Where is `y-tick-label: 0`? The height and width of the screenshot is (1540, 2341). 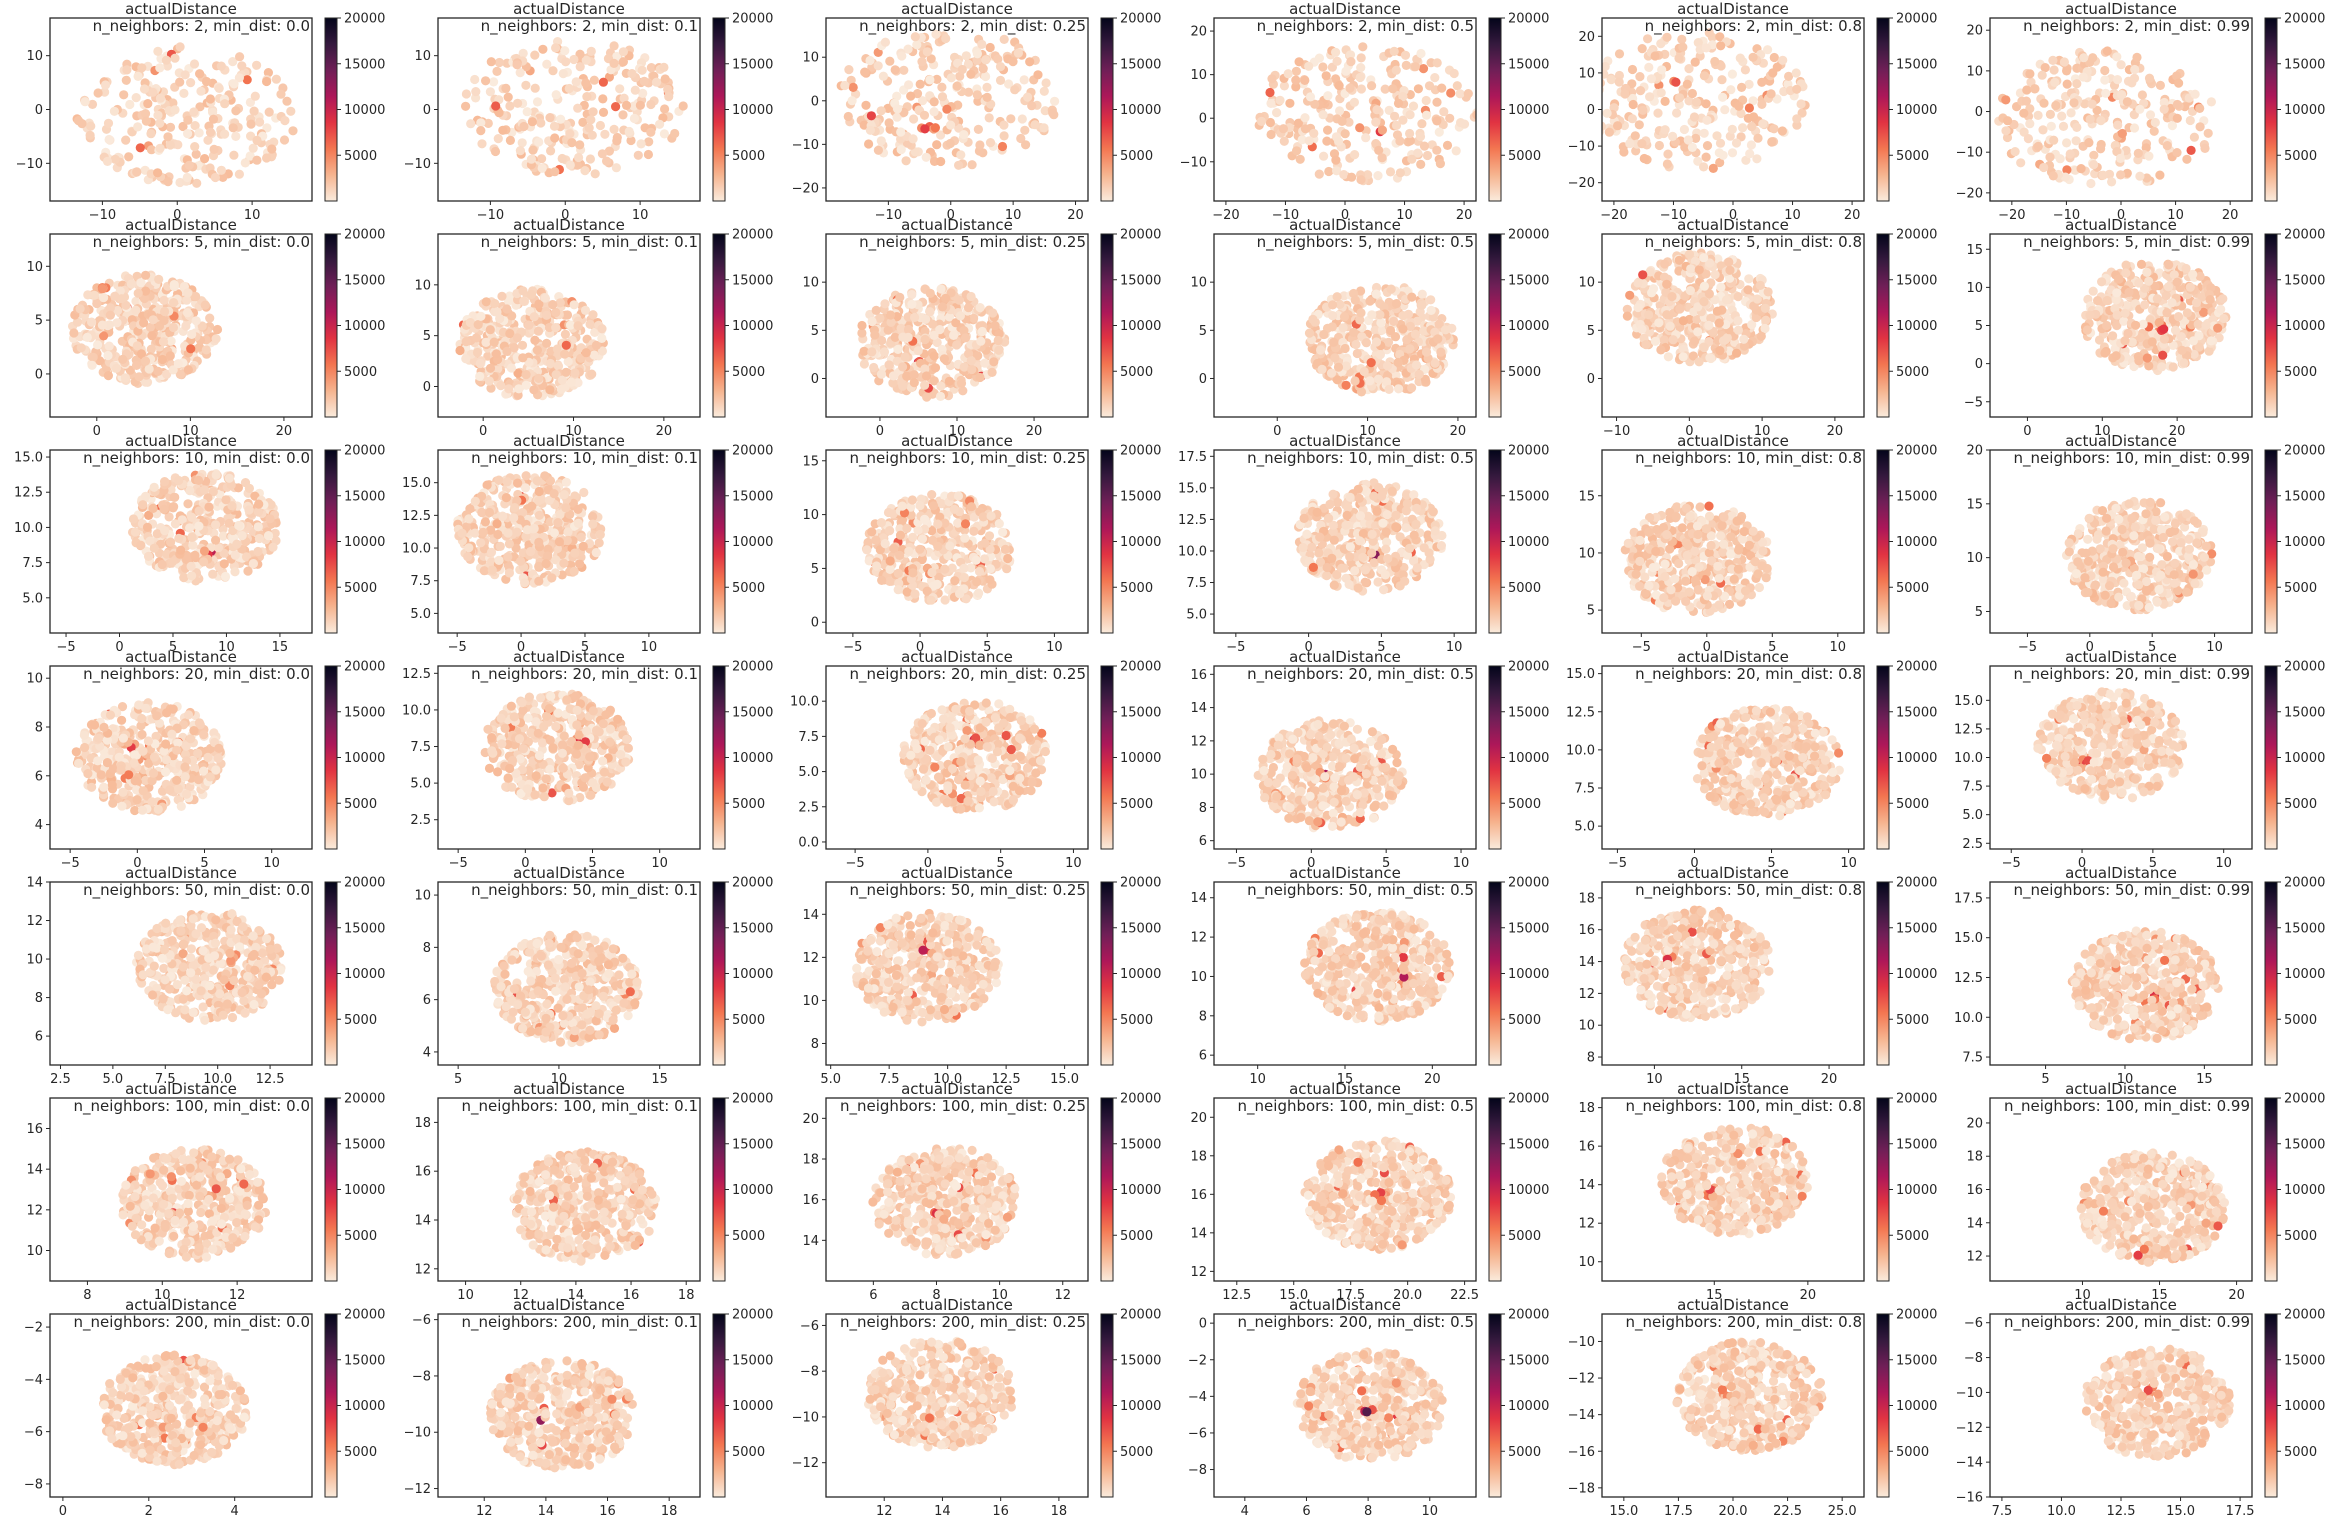 y-tick-label: 0 is located at coordinates (1591, 110).